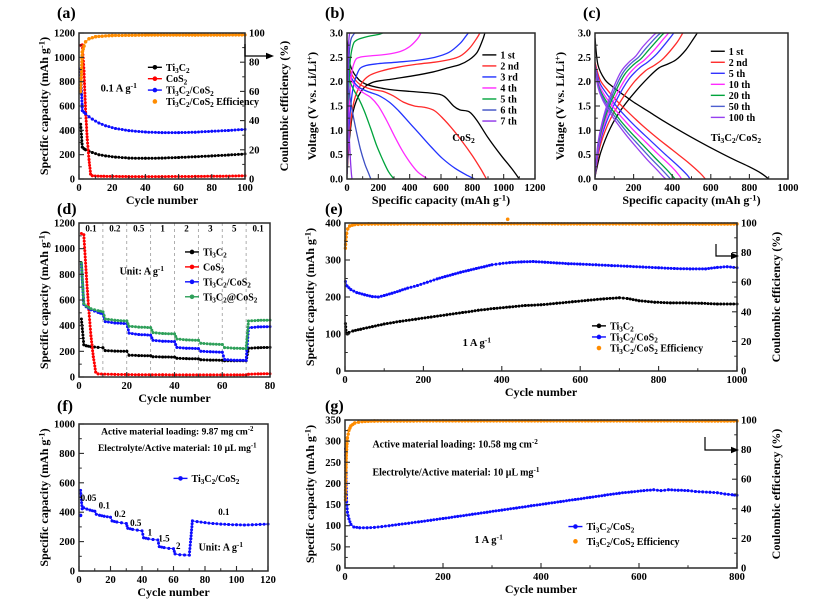 Image resolution: width=827 pixels, height=612 pixels. I want to click on right-axis-arrow, so click(727, 252).